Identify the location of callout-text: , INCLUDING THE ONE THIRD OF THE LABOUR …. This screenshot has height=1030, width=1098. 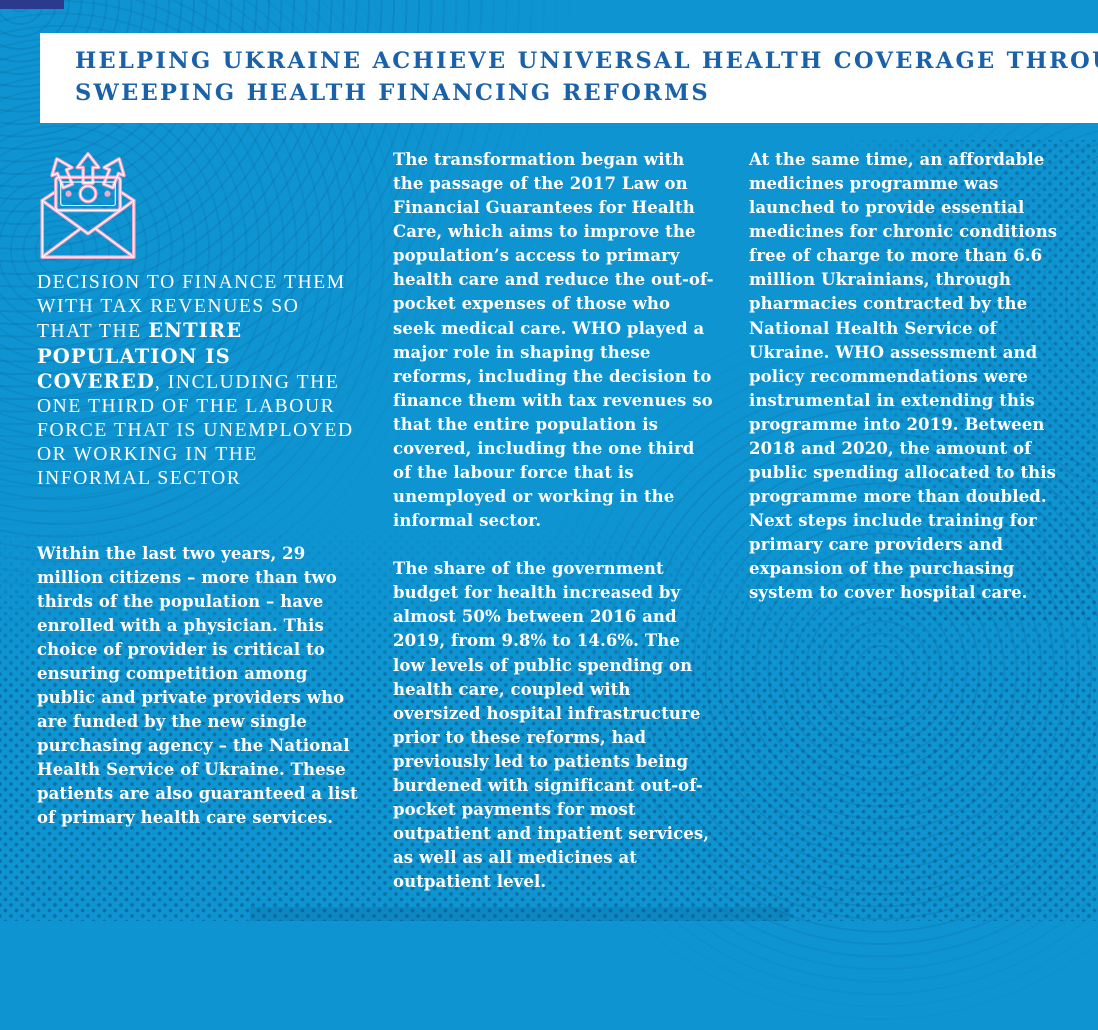
(195, 430).